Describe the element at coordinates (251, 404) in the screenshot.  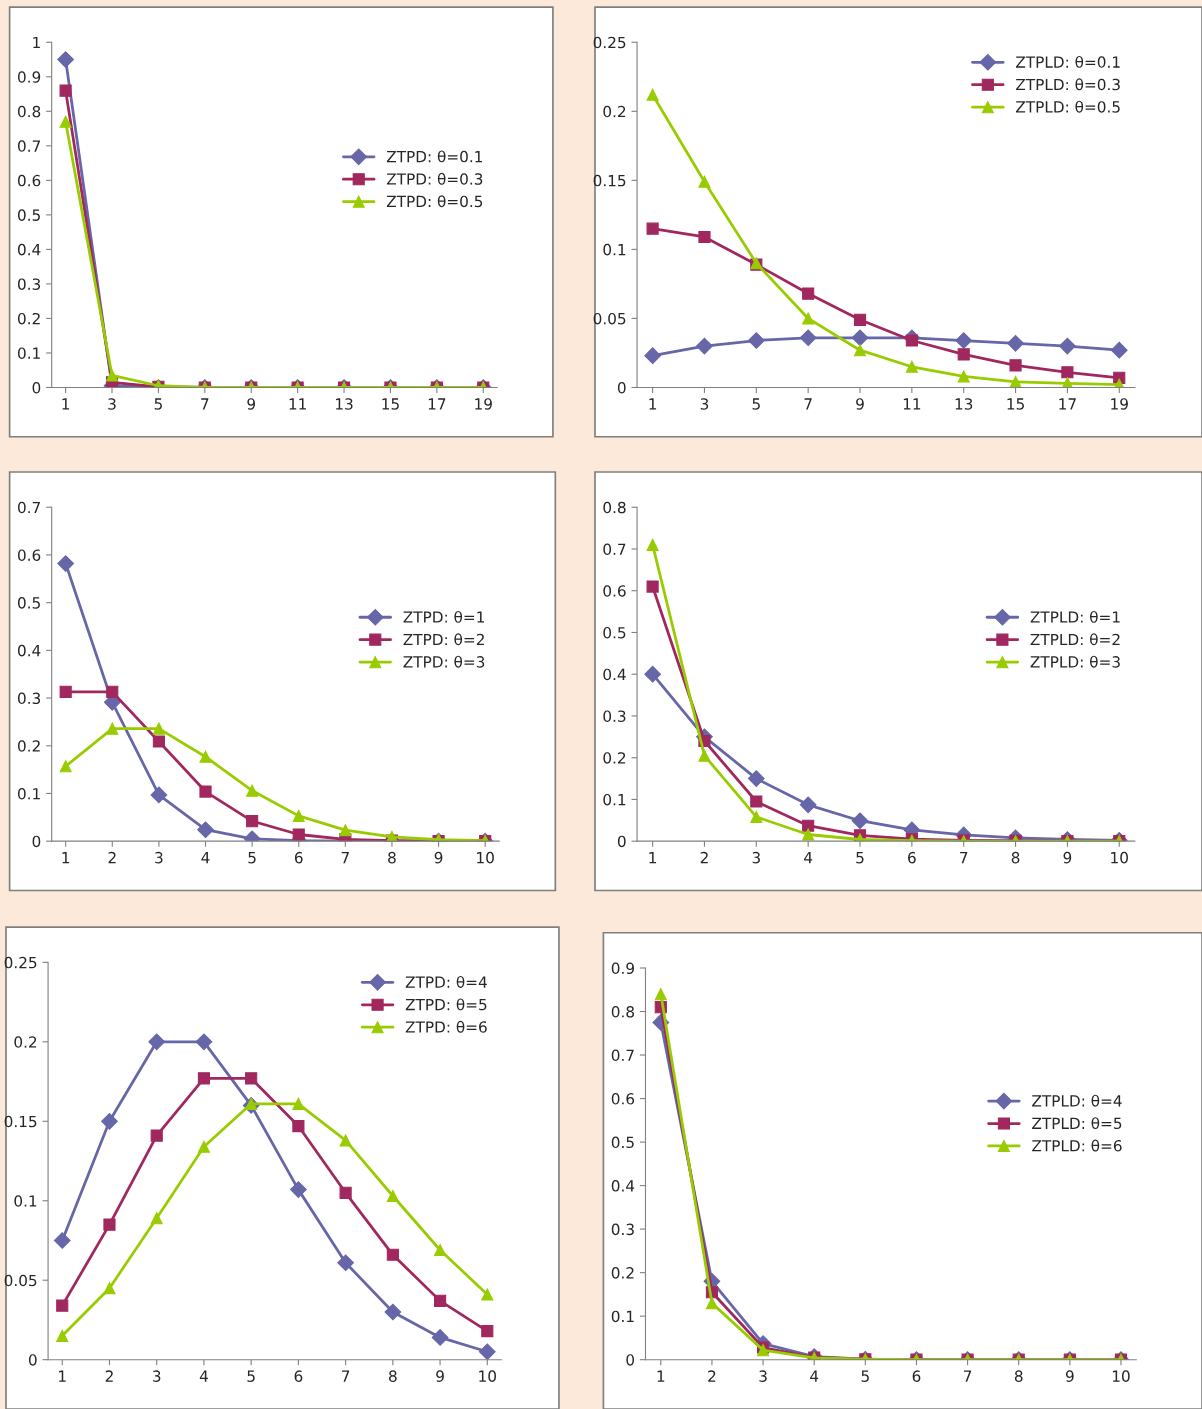
I see `x-tick-label: 9` at that location.